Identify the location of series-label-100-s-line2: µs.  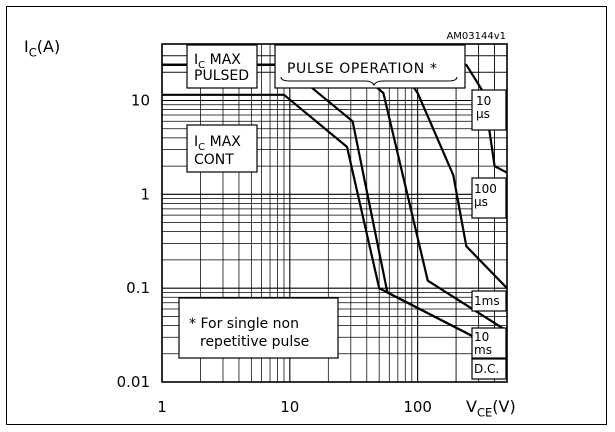
(481, 202).